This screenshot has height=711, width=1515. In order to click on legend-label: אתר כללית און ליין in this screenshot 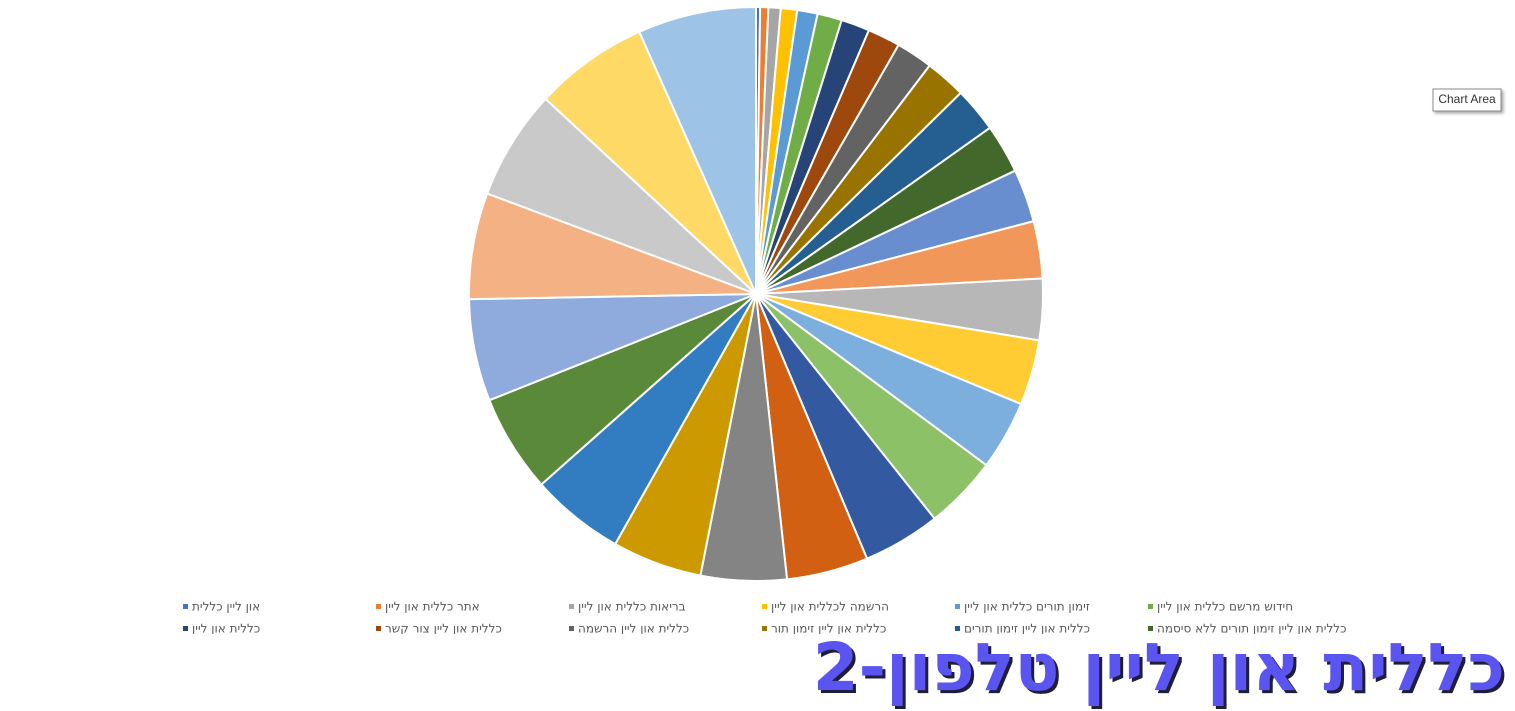, I will do `click(432, 607)`.